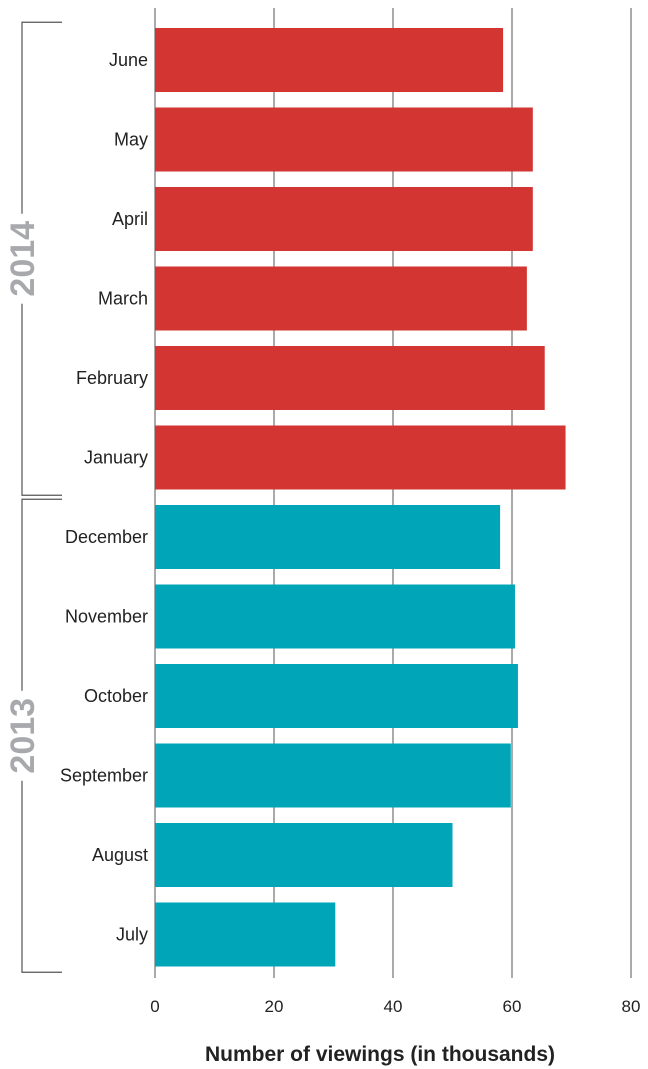 The image size is (648, 1069). Describe the element at coordinates (106, 617) in the screenshot. I see `category-label: November` at that location.